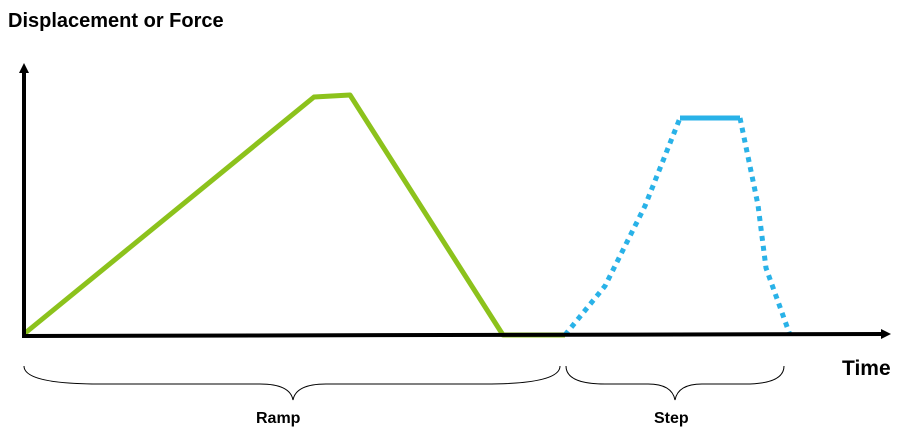  Describe the element at coordinates (278, 418) in the screenshot. I see `ramp-label: Ramp` at that location.